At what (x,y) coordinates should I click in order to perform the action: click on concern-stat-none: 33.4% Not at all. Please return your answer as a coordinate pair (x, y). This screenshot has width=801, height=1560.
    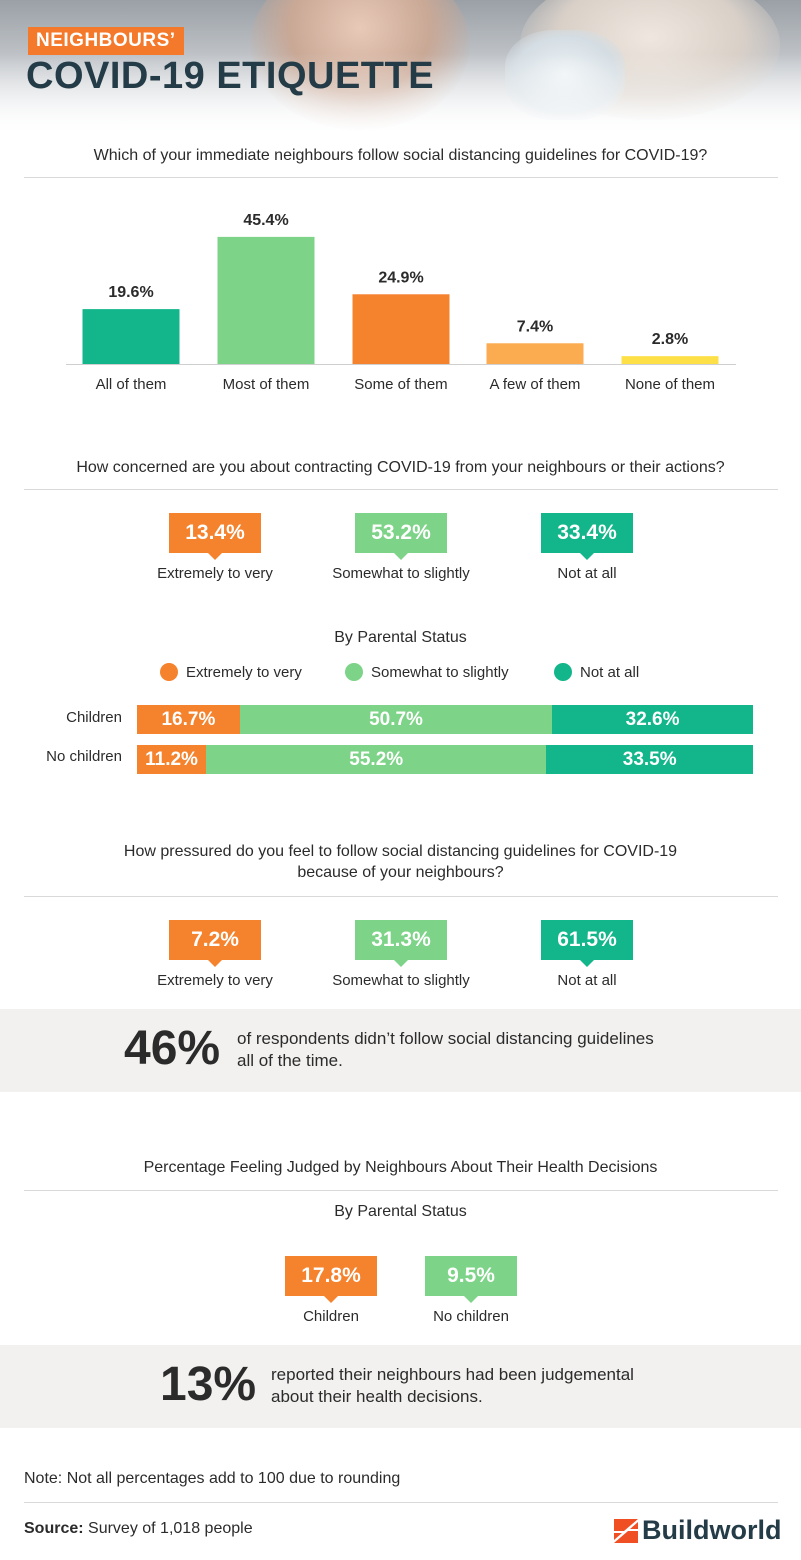
    Looking at the image, I should click on (587, 547).